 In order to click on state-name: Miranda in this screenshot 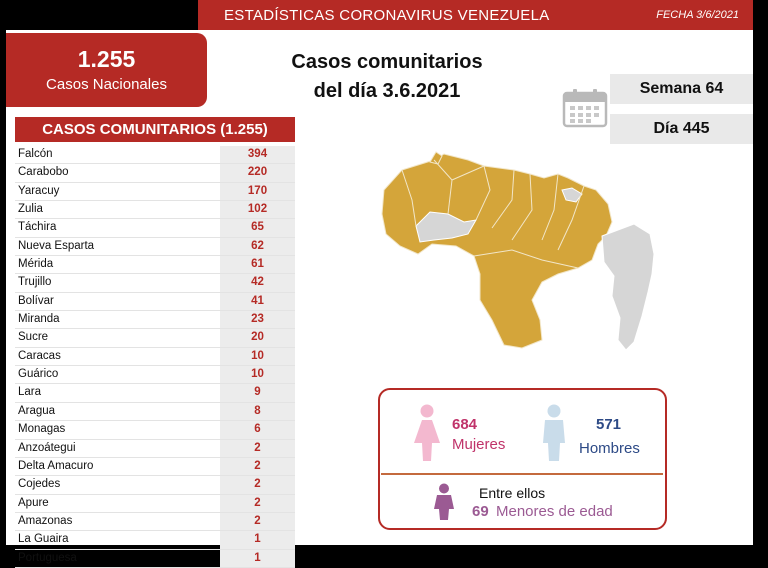, I will do `click(39, 319)`.